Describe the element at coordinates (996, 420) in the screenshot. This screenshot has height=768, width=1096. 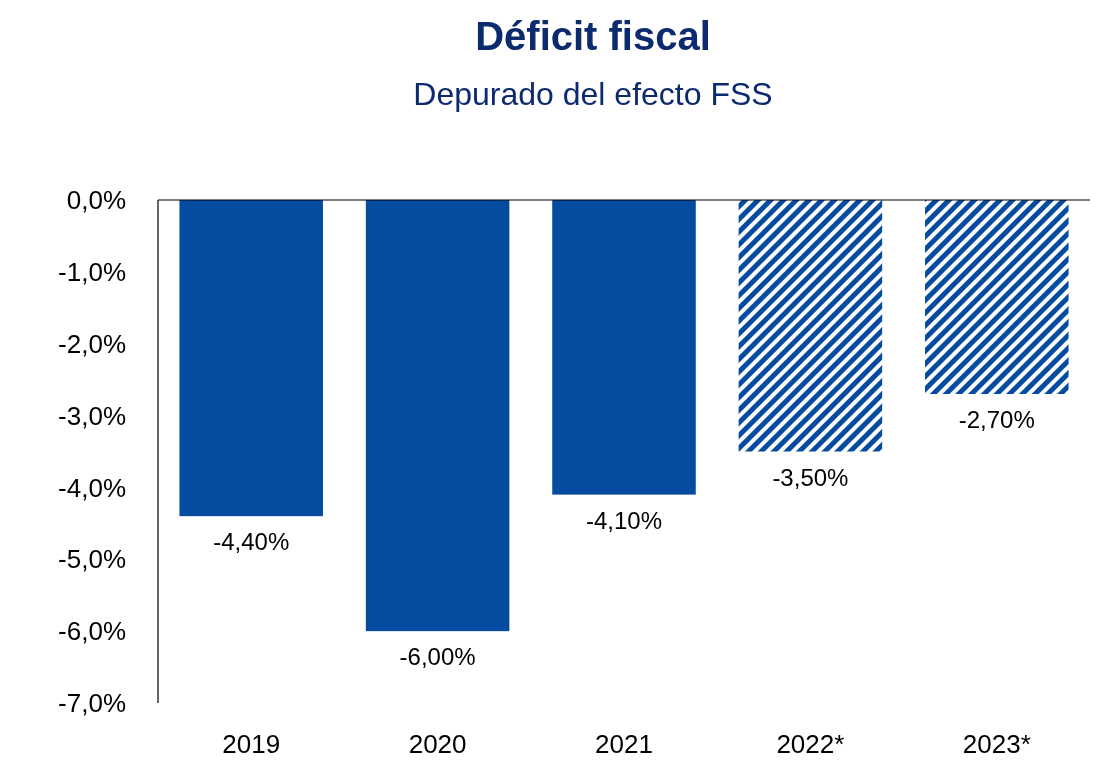
I see `data-label: -2,70%` at that location.